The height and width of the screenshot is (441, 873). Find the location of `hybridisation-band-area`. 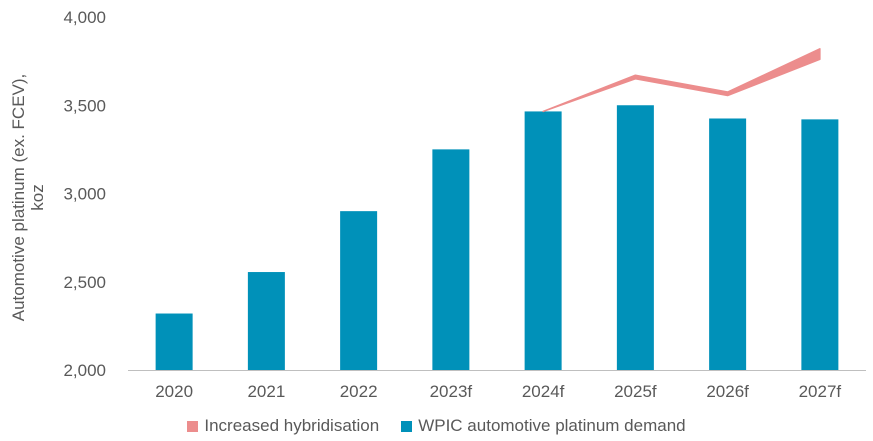

hybridisation-band-area is located at coordinates (681, 80).